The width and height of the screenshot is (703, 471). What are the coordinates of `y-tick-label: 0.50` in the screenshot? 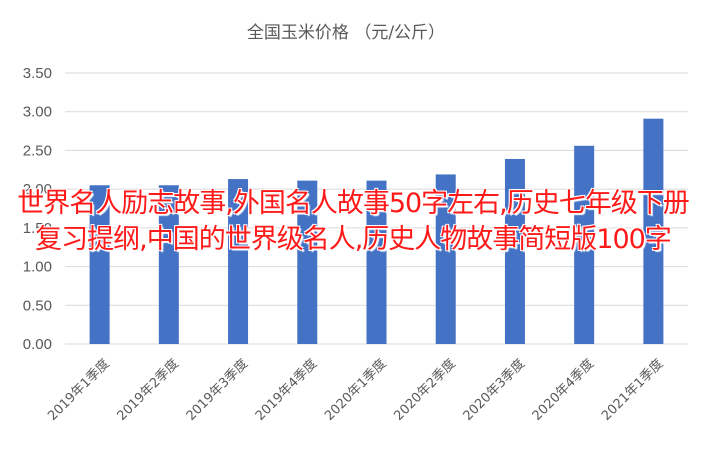 It's located at (37, 305).